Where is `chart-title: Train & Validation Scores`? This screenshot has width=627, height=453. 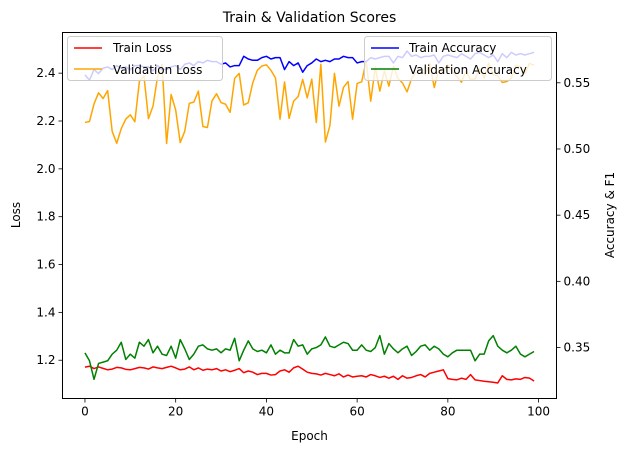
chart-title: Train & Validation Scores is located at coordinates (309, 18).